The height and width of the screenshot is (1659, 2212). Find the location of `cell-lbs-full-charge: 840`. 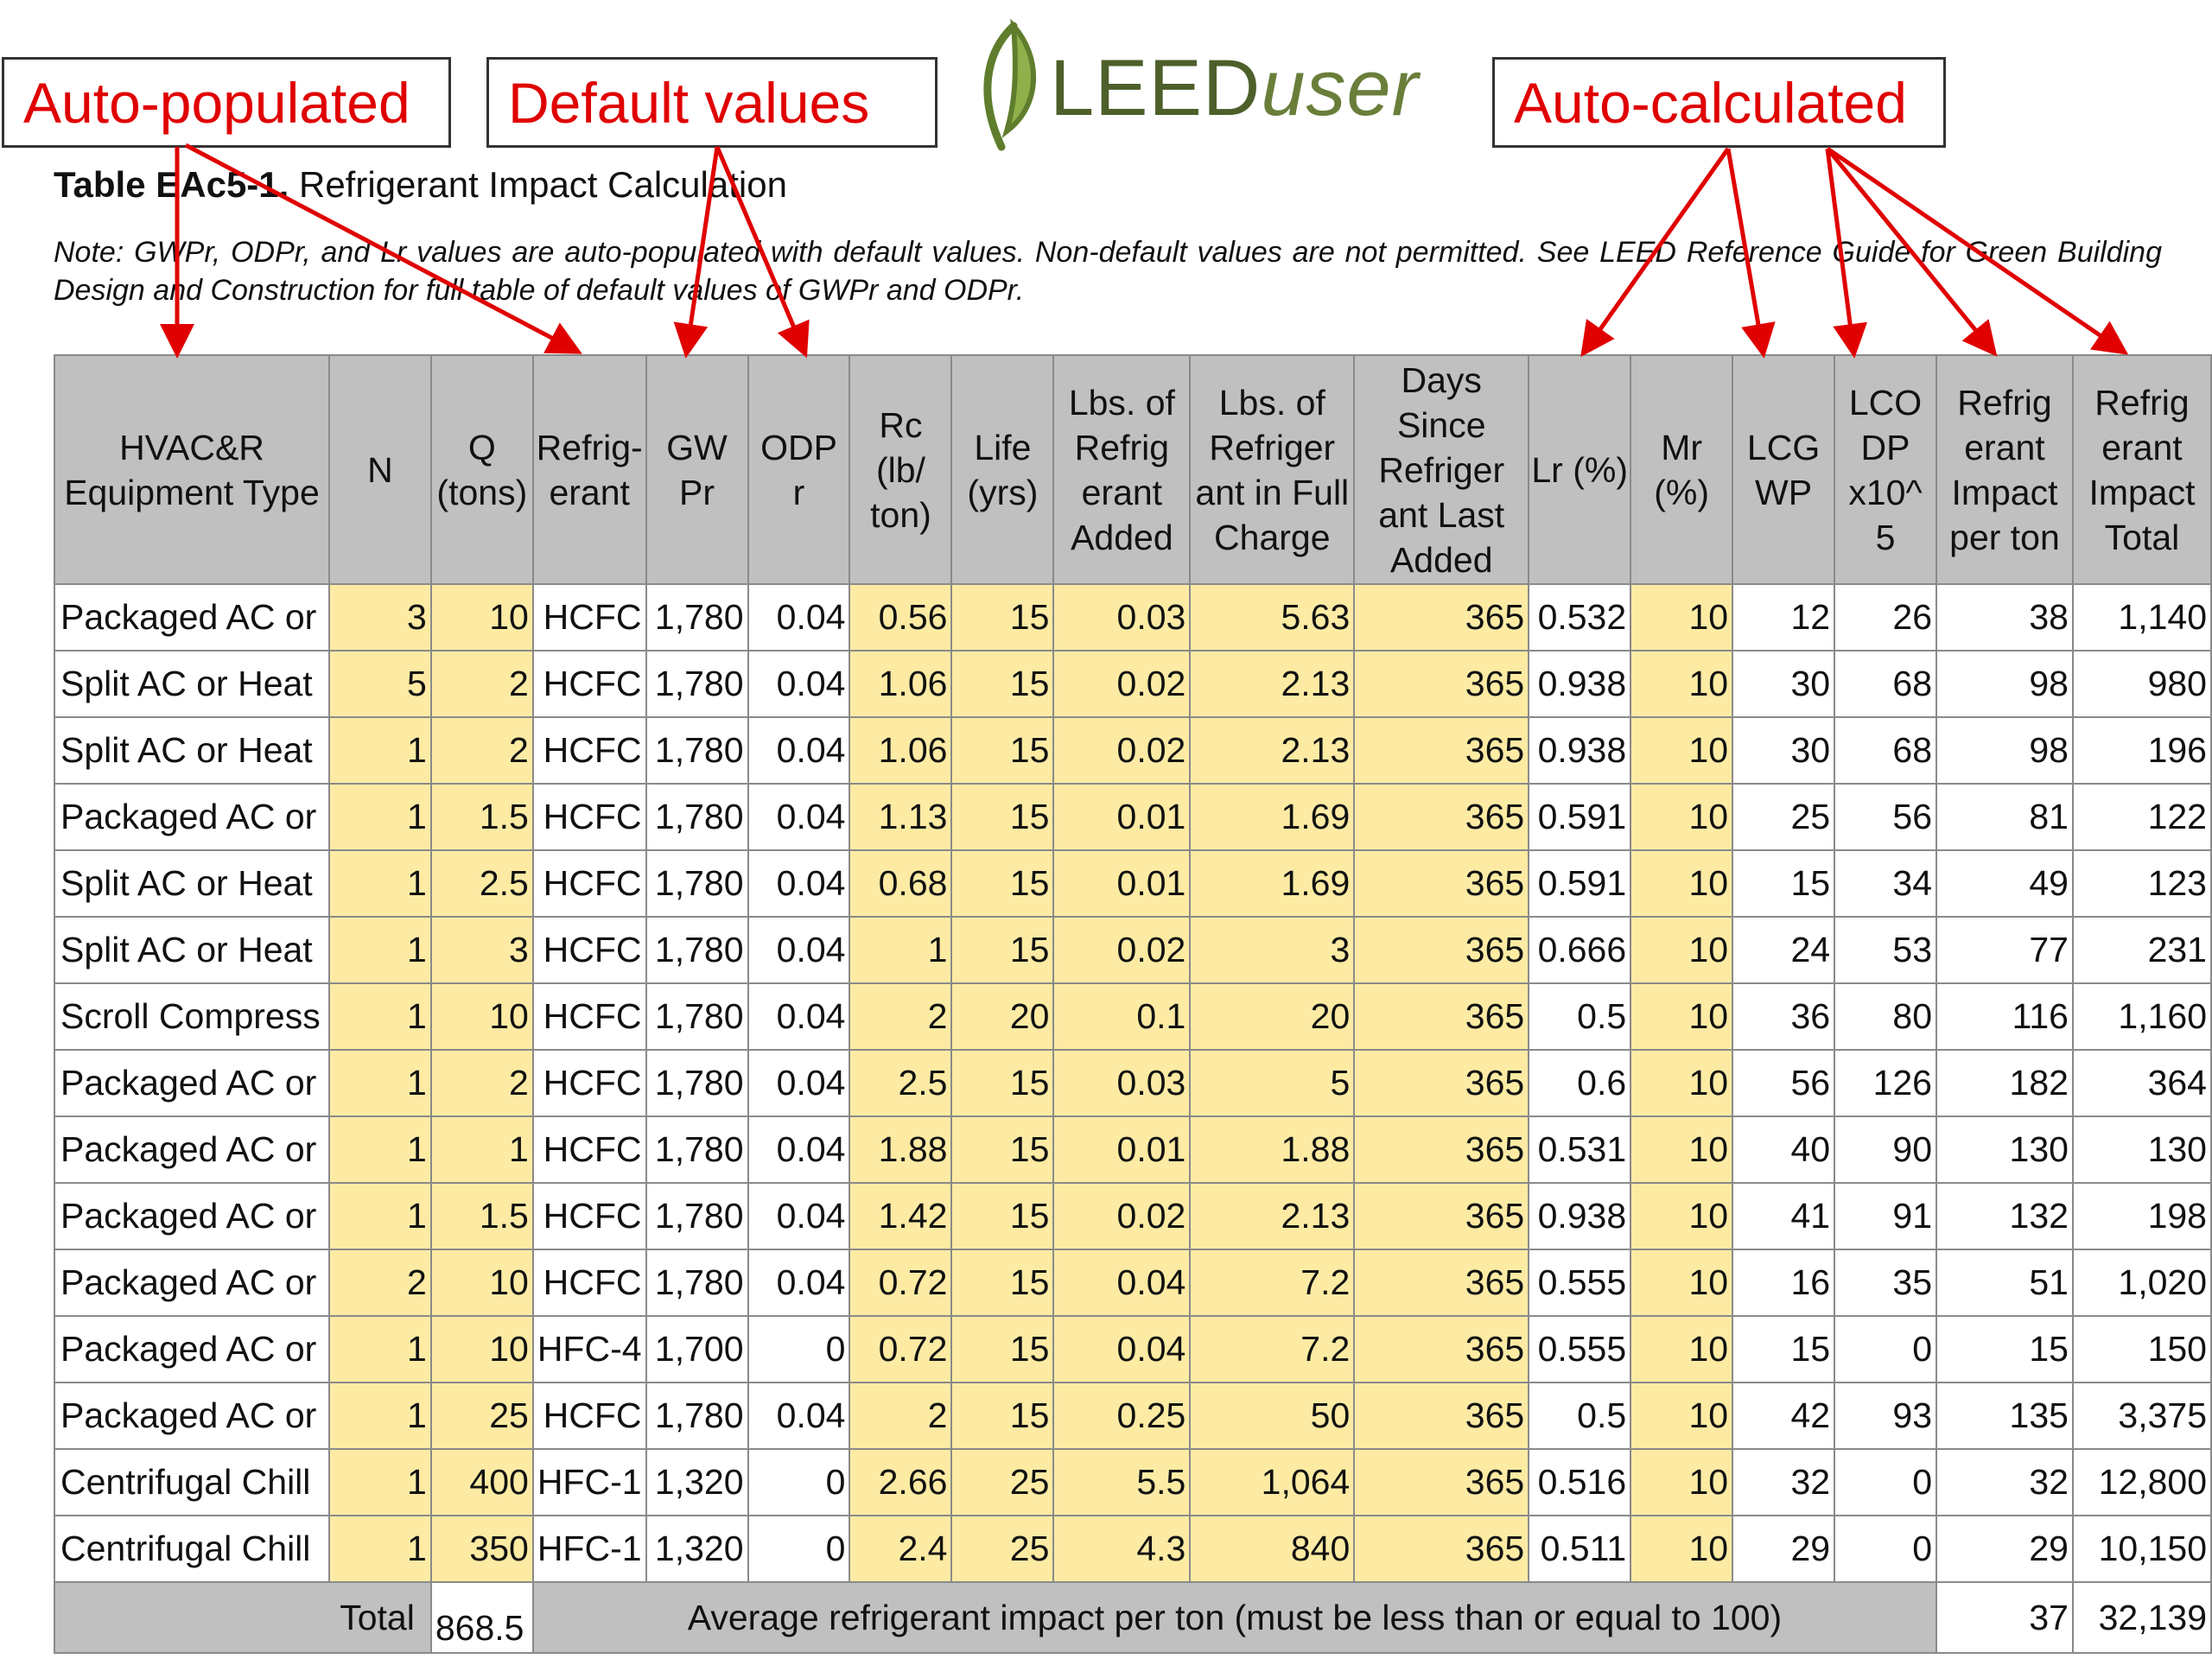

cell-lbs-full-charge: 840 is located at coordinates (1272, 1549).